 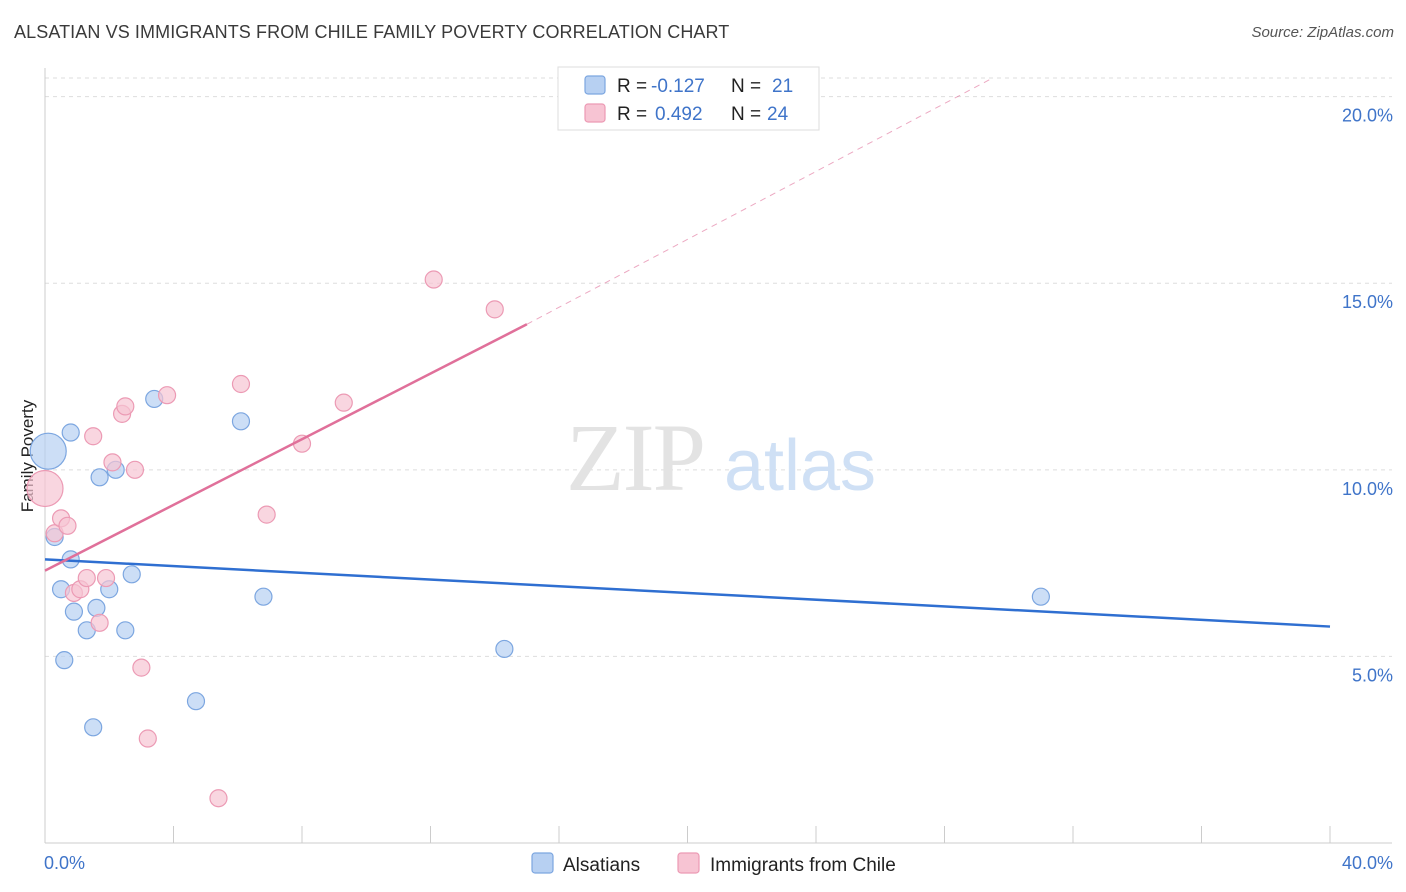 I want to click on legend-r-label-1: R =, so click(x=632, y=114).